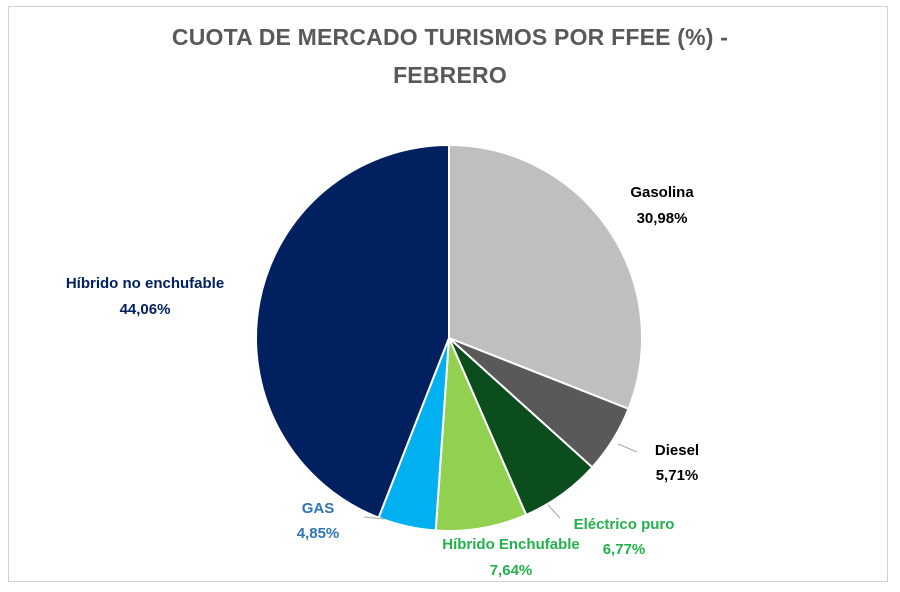  What do you see at coordinates (450, 37) in the screenshot?
I see `chart-title: CUOTA DE MERCADO TURISMOS POR FFEE (%) -` at bounding box center [450, 37].